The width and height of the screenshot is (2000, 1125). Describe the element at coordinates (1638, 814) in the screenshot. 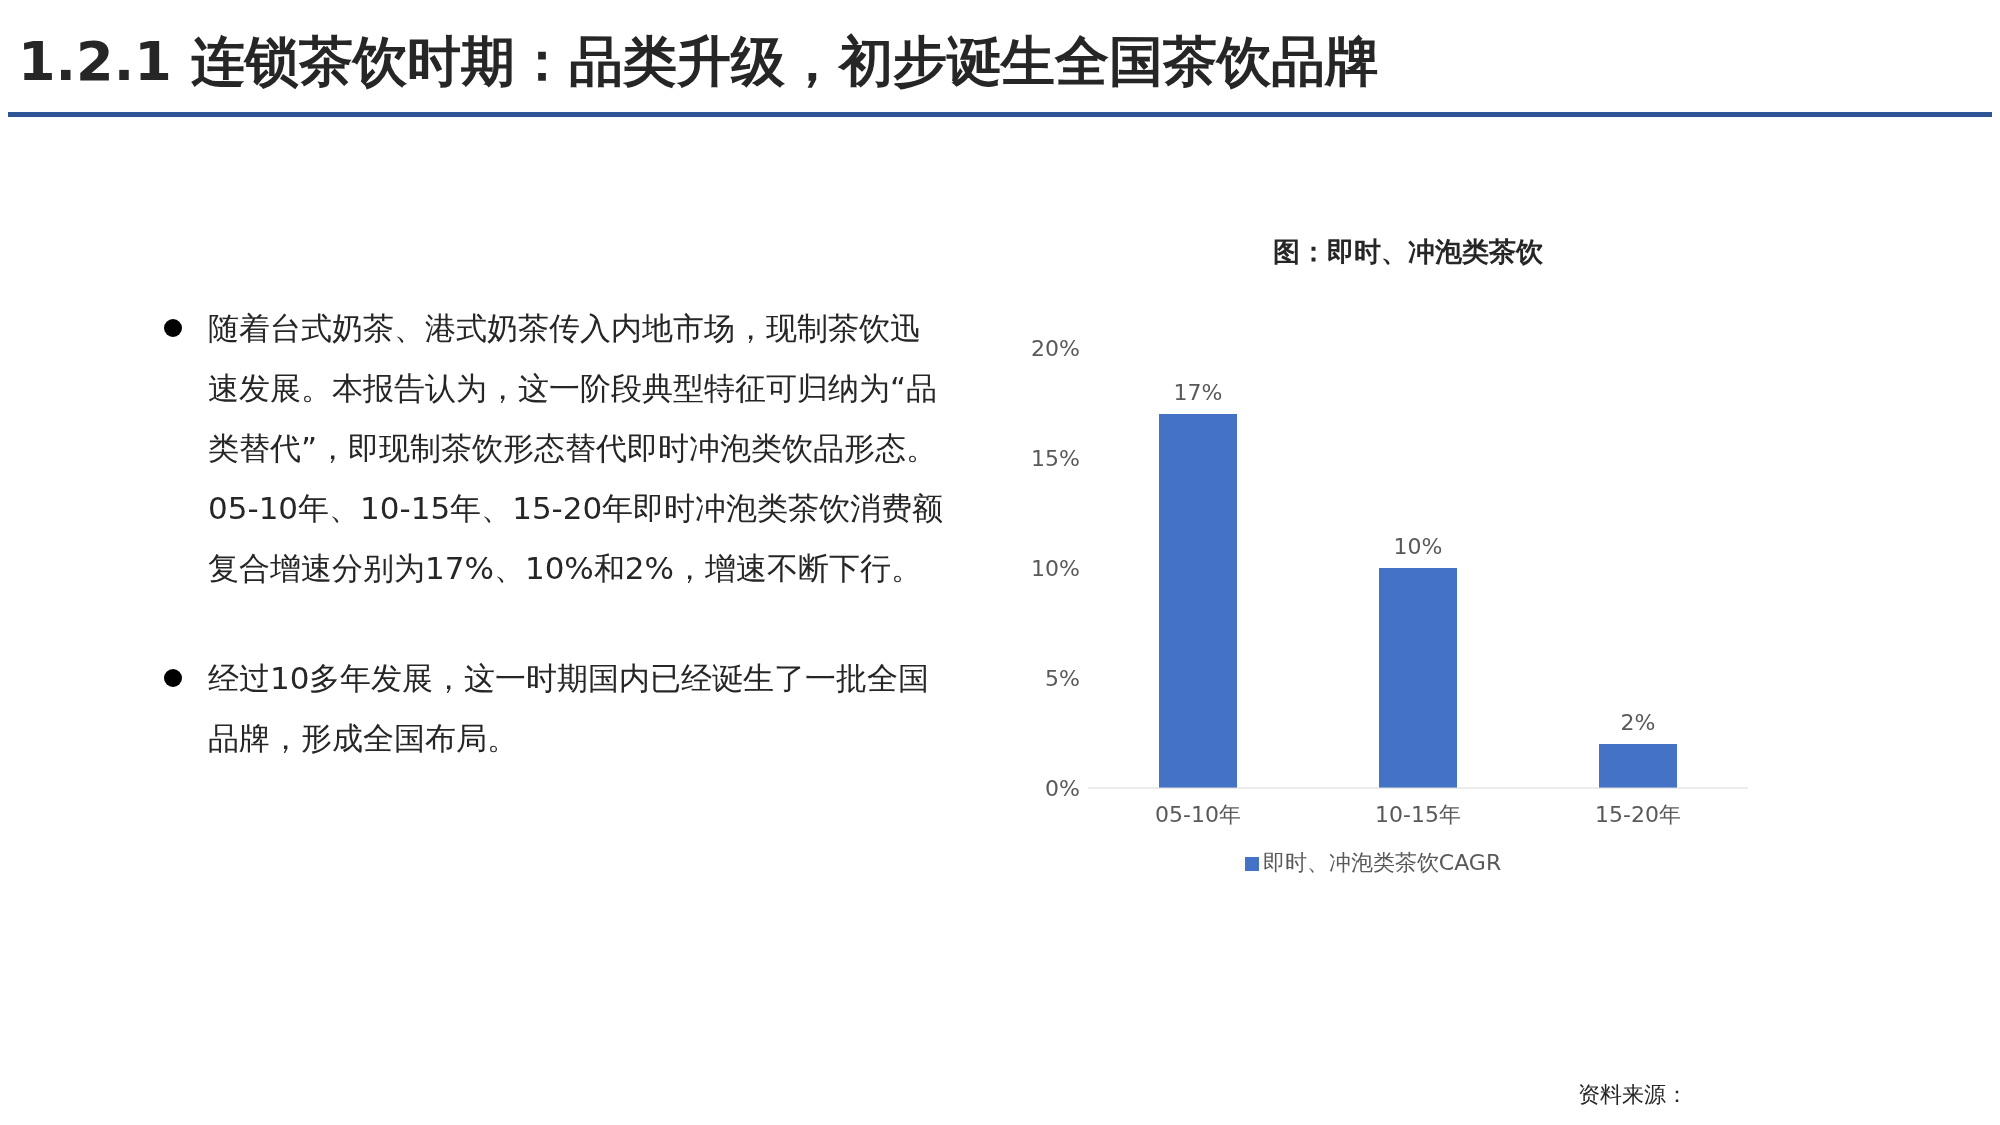

I see `x-tick-label: 15-20年` at that location.